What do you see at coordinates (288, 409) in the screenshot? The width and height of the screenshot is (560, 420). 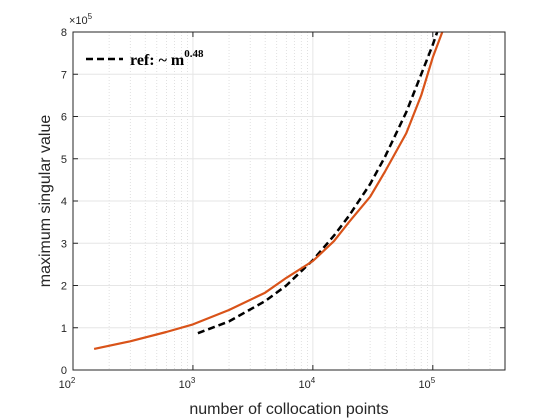 I see `x-axis-label: number of collocation points` at bounding box center [288, 409].